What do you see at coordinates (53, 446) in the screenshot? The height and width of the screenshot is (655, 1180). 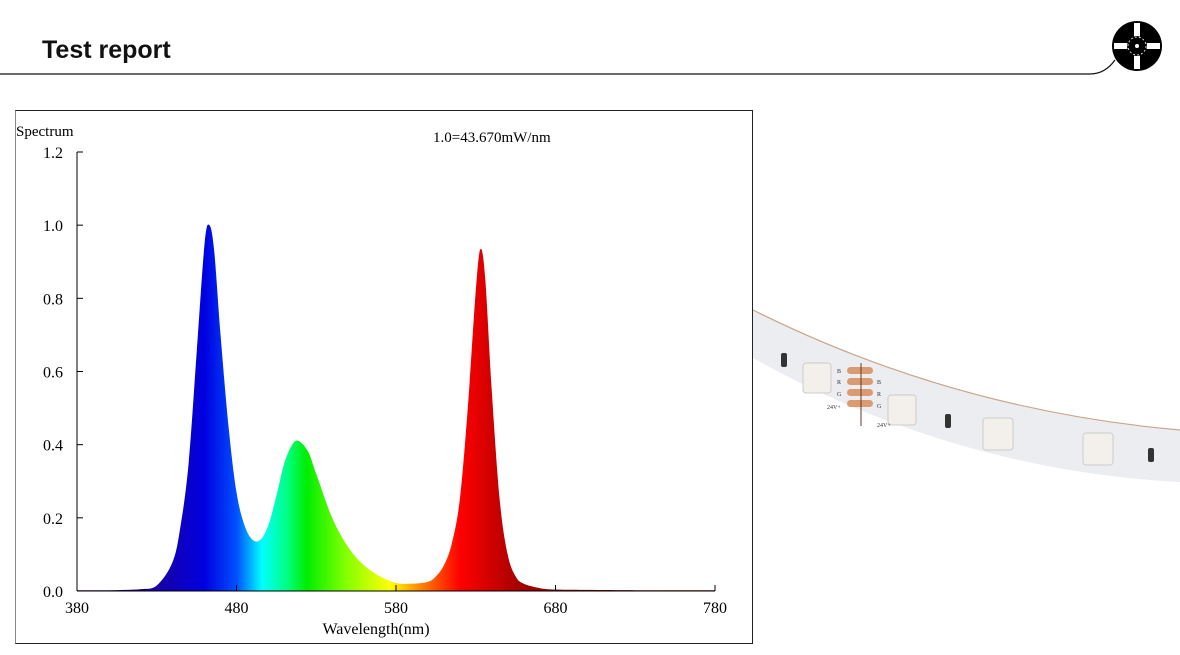 I see `y-tick-label: 0.4` at bounding box center [53, 446].